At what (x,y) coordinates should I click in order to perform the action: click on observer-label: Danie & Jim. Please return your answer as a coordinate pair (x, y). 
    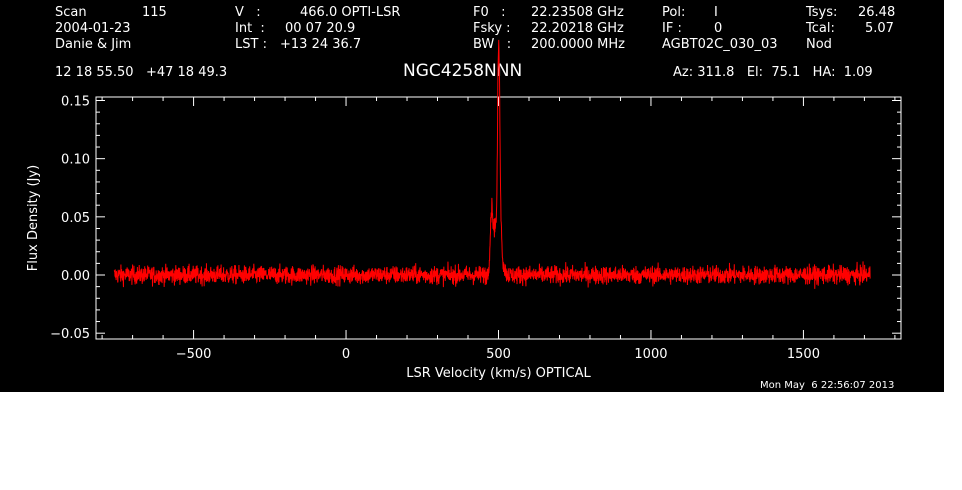
    Looking at the image, I should click on (93, 44).